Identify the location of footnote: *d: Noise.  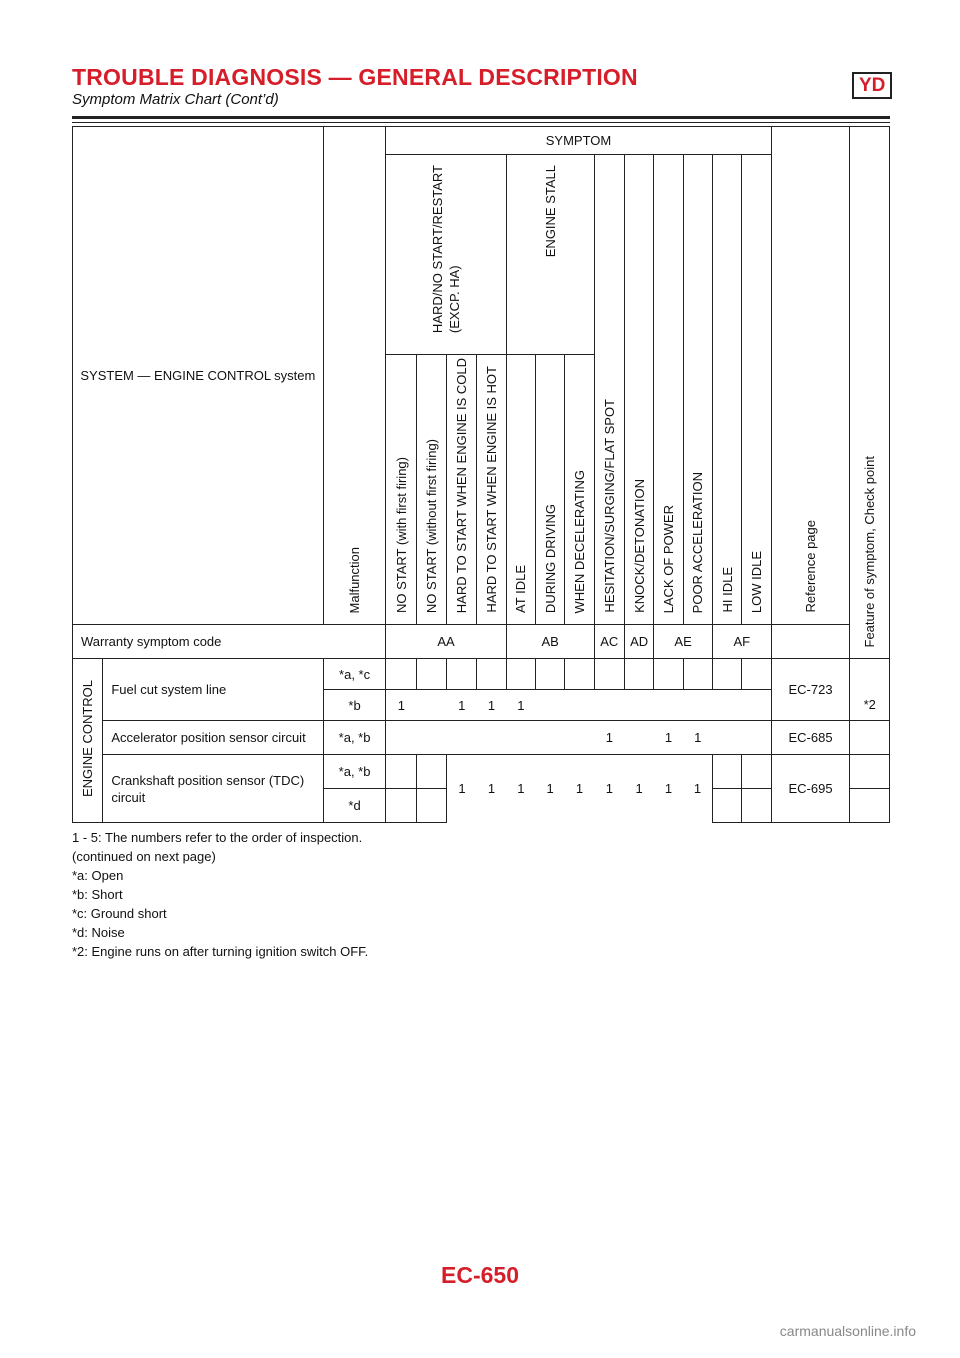
(98, 932).